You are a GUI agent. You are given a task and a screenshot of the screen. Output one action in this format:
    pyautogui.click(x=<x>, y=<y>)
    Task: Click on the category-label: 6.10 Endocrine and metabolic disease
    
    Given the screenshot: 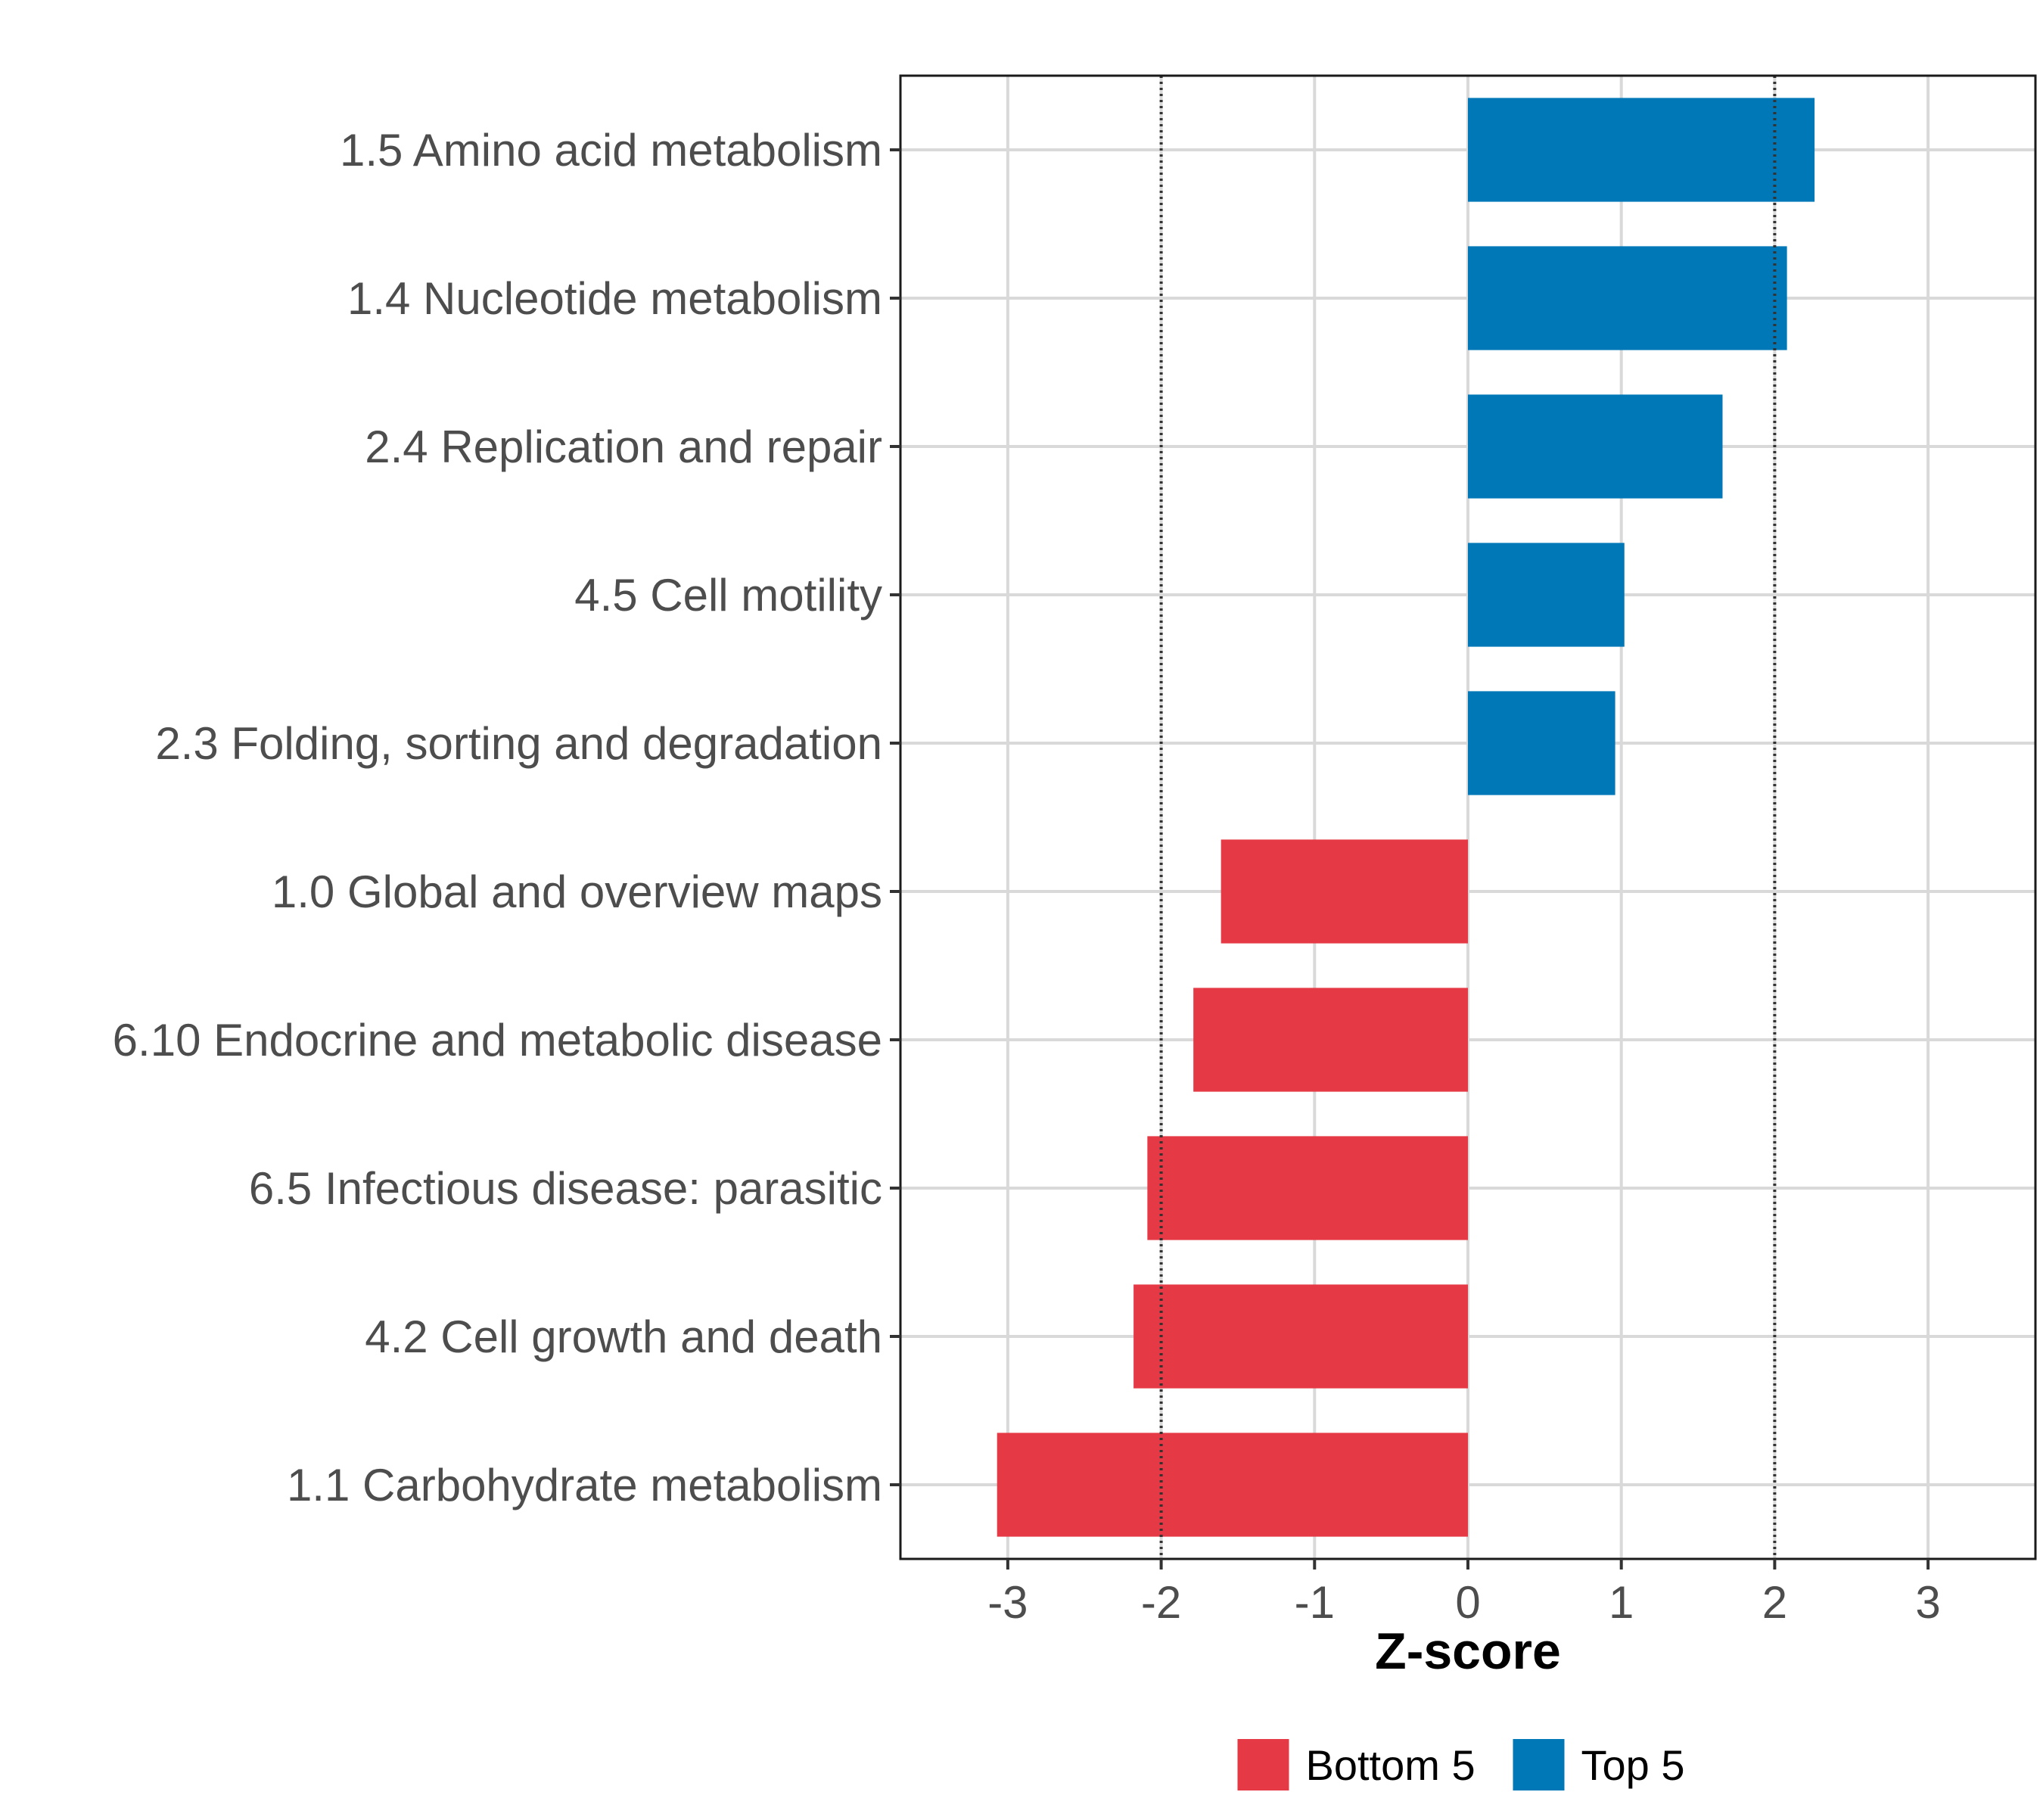 What is the action you would take?
    pyautogui.click(x=498, y=1040)
    